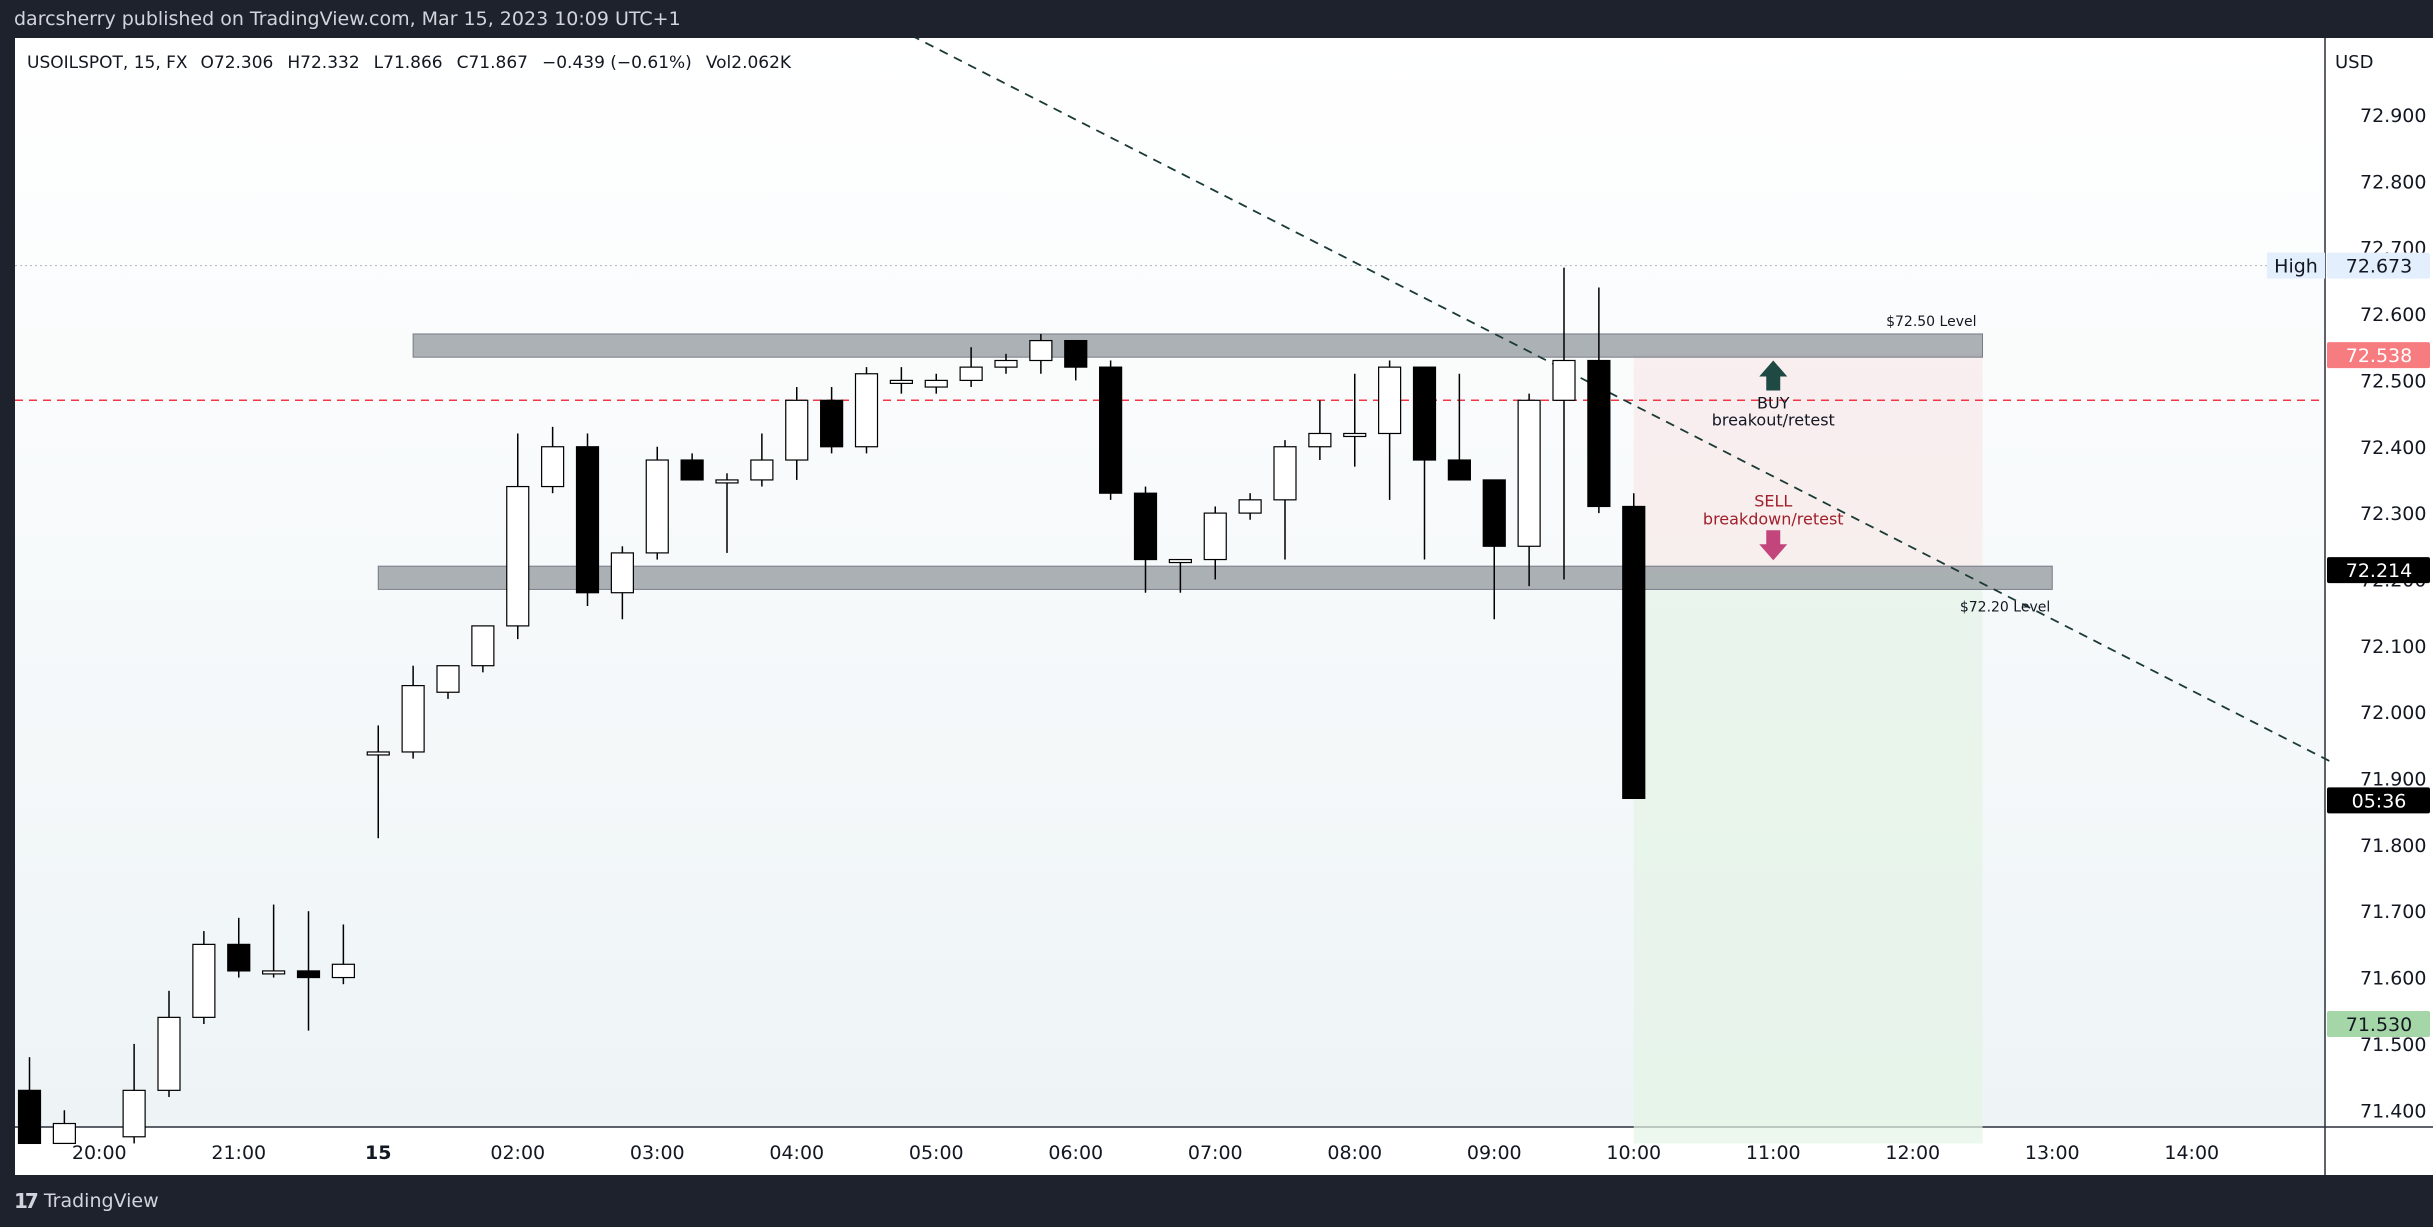 This screenshot has width=2433, height=1227. Describe the element at coordinates (2393, 514) in the screenshot. I see `price-tick-label: 72.300` at that location.